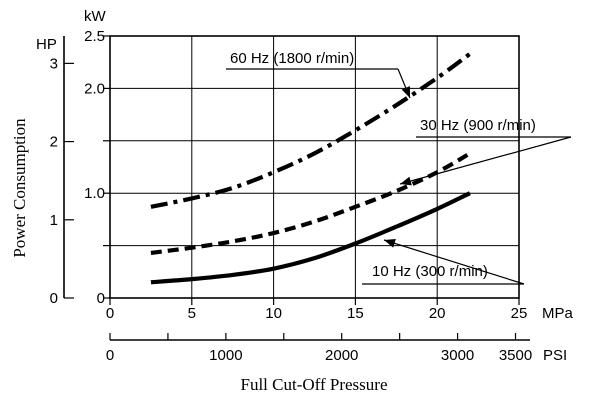 The image size is (590, 401). What do you see at coordinates (457, 355) in the screenshot?
I see `psi-tick-label: 3000` at bounding box center [457, 355].